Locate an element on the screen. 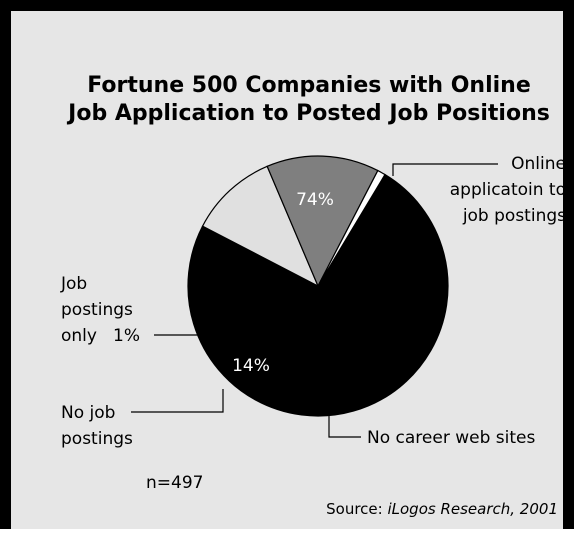  chart-title-line-2: Job Application to Posted Job Positions is located at coordinates (308, 113).